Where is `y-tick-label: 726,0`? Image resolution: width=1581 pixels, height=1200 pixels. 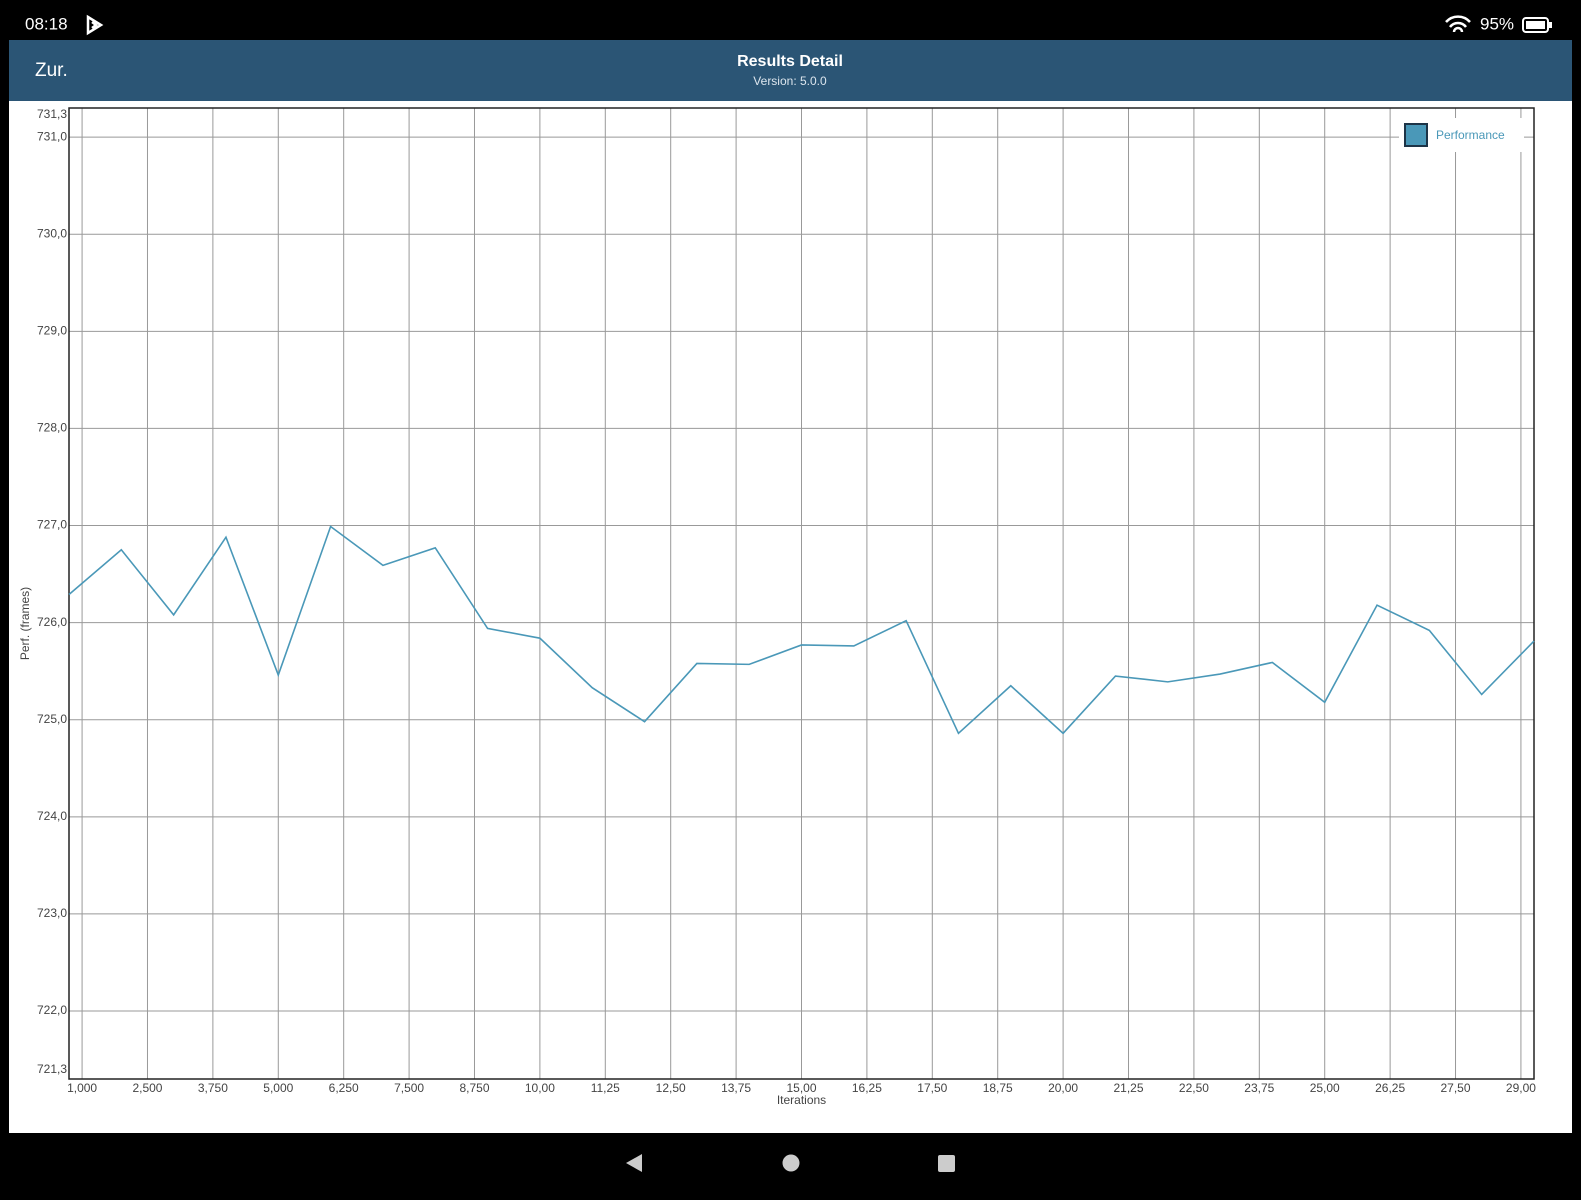
y-tick-label: 726,0 is located at coordinates (52, 622).